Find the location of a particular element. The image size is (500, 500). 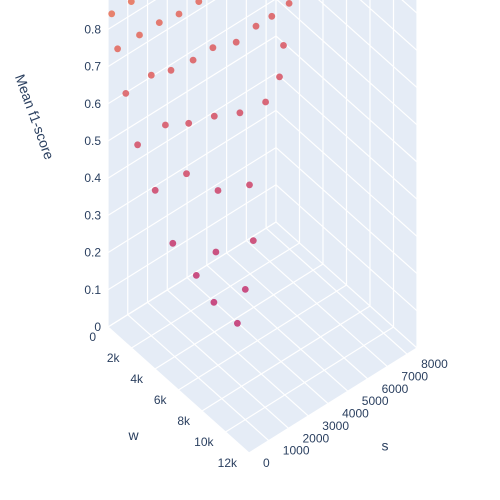

y-tick-label: 6k is located at coordinates (161, 400).